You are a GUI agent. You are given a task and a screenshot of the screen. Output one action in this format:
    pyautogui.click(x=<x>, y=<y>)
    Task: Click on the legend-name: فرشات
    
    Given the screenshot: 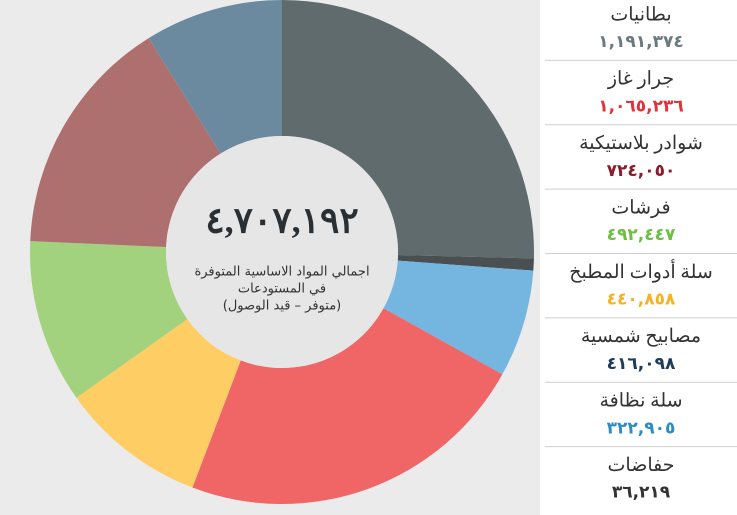 What is the action you would take?
    pyautogui.click(x=640, y=207)
    